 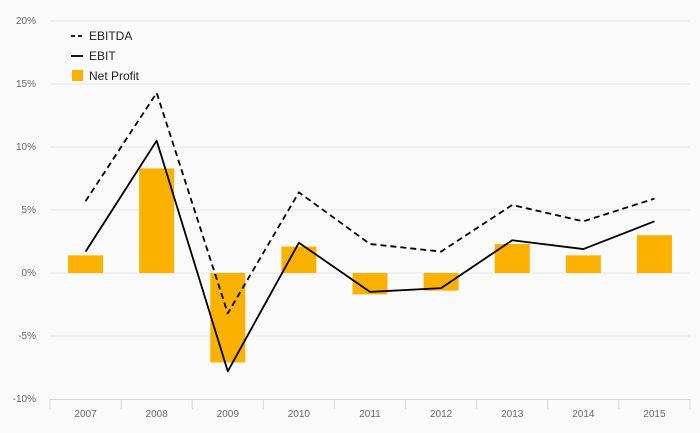 I want to click on legend-item-net-profit: Net Profit, so click(x=106, y=76).